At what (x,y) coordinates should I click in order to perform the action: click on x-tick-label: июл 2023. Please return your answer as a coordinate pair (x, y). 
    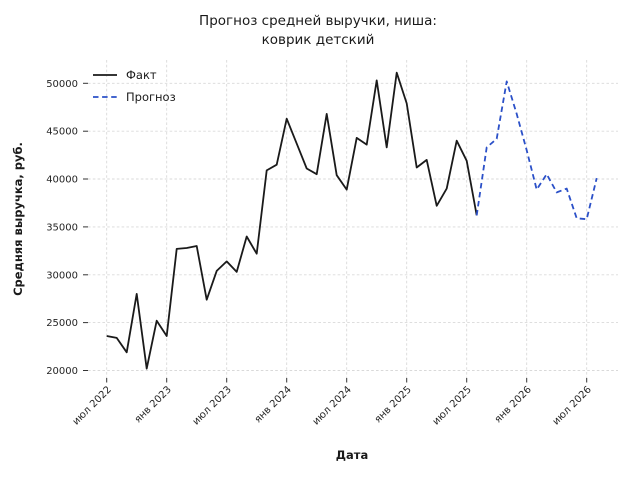
    Looking at the image, I should click on (212, 405).